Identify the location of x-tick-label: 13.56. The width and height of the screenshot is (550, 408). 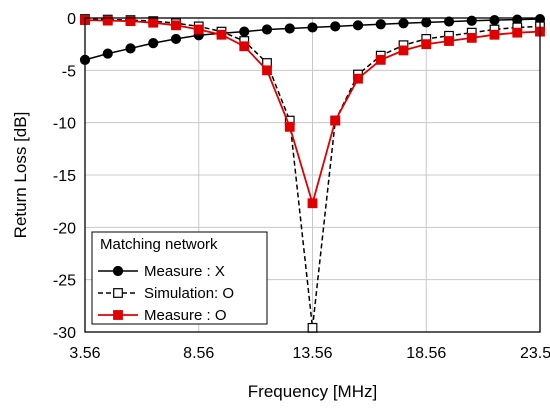
(312, 353).